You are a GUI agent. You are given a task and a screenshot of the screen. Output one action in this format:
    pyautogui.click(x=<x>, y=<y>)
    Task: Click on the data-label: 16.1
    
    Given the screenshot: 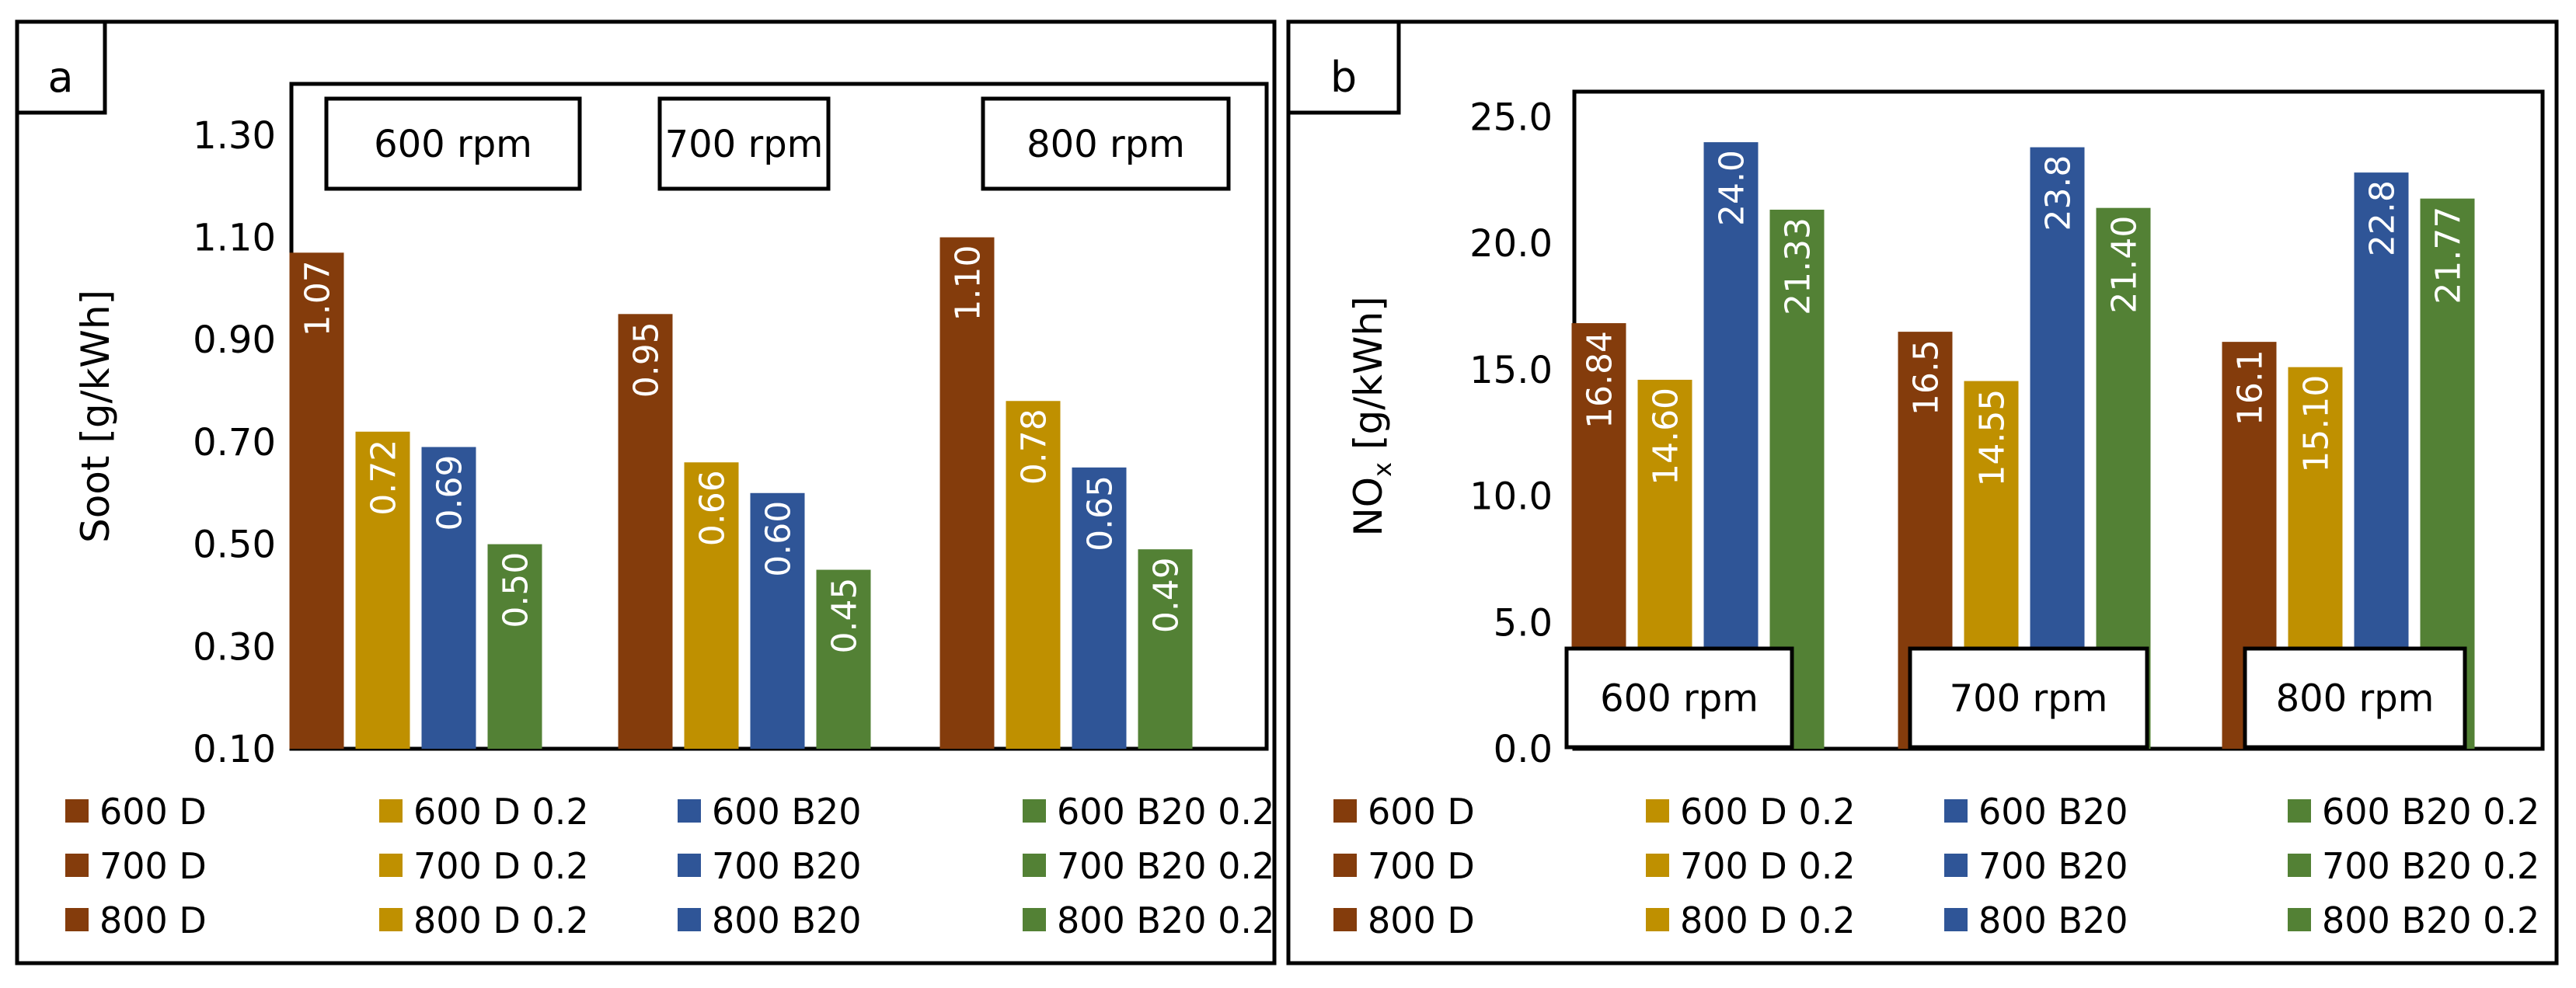 What is the action you would take?
    pyautogui.click(x=2251, y=388)
    